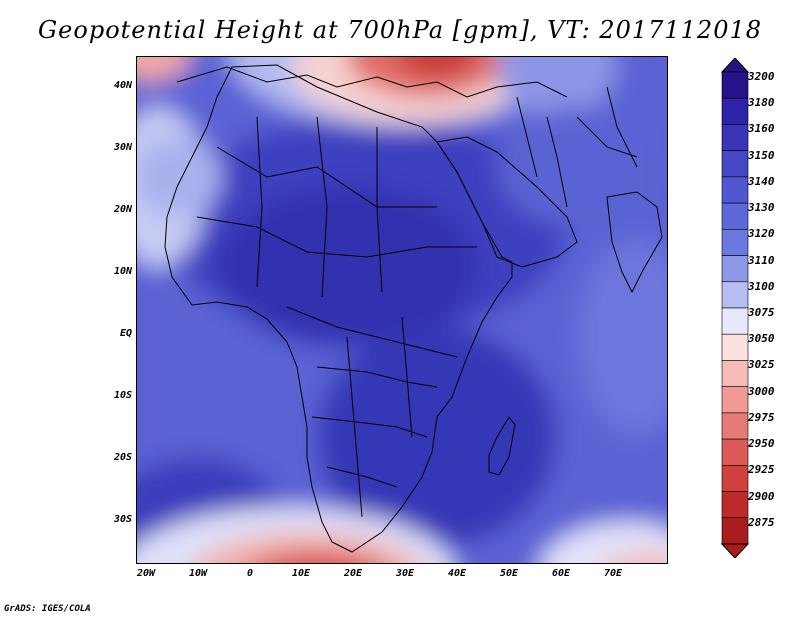  What do you see at coordinates (122, 209) in the screenshot?
I see `lat-label-20n: 20N` at bounding box center [122, 209].